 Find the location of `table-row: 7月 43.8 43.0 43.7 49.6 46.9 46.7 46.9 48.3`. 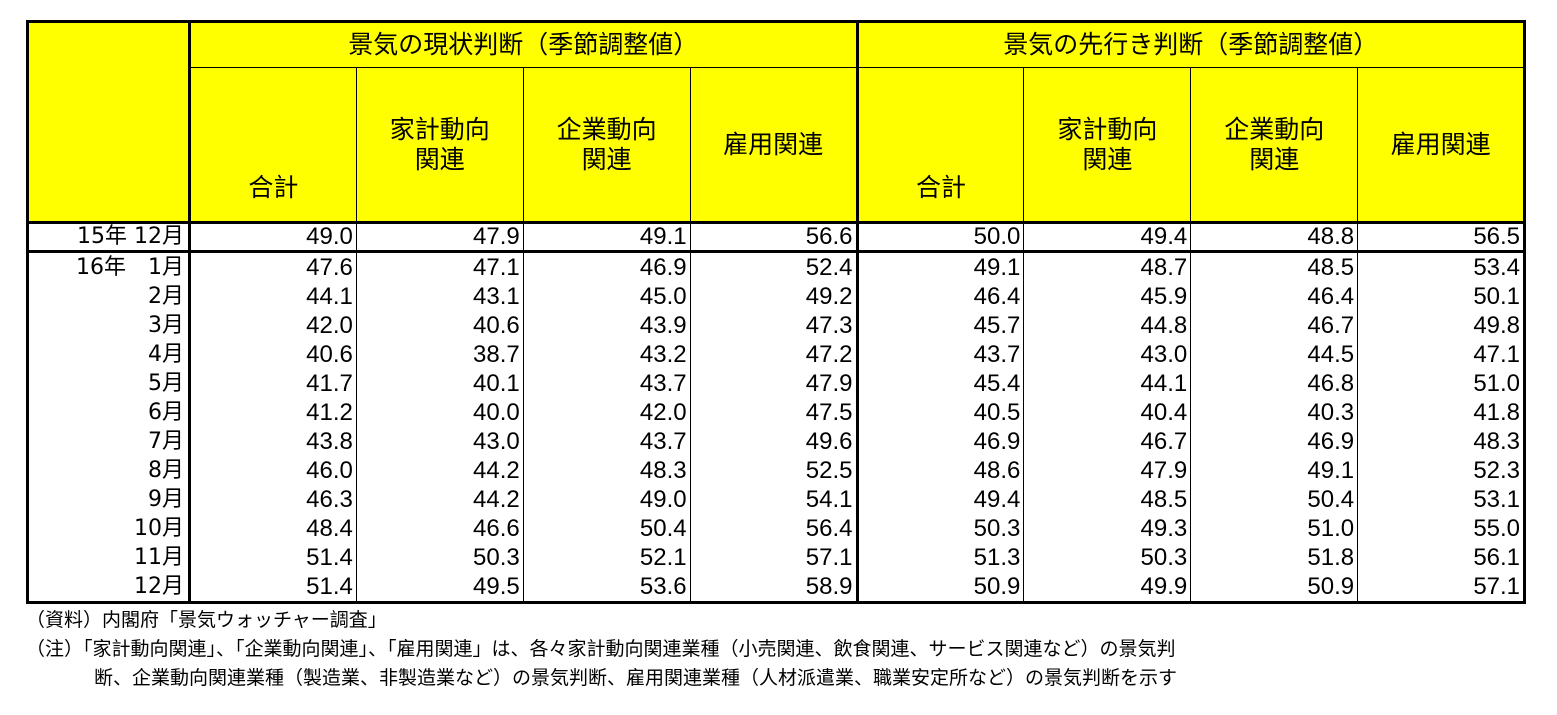

table-row: 7月 43.8 43.0 43.7 49.6 46.9 46.7 46.9 48.3 is located at coordinates (776, 441).